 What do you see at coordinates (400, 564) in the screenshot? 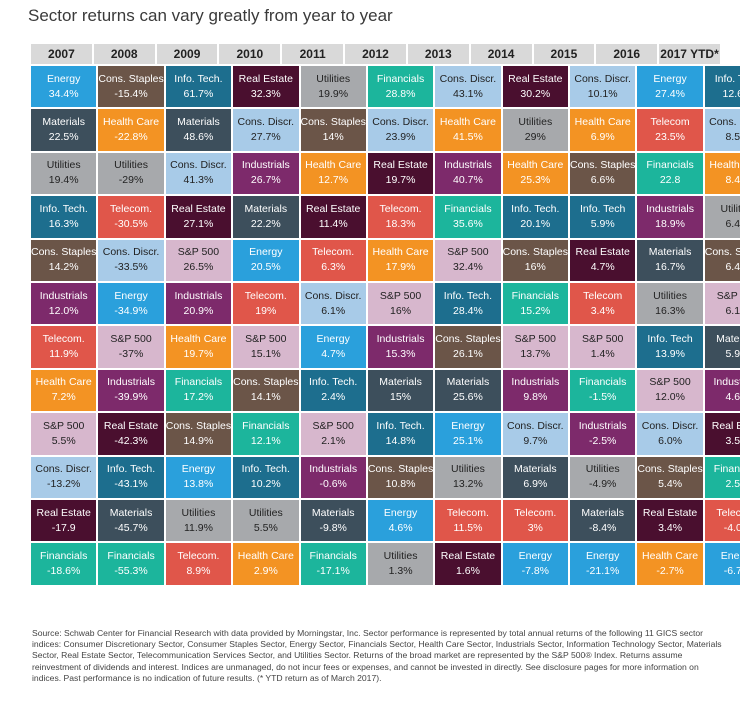
I see `sector-cell: Utilities 1.3%` at bounding box center [400, 564].